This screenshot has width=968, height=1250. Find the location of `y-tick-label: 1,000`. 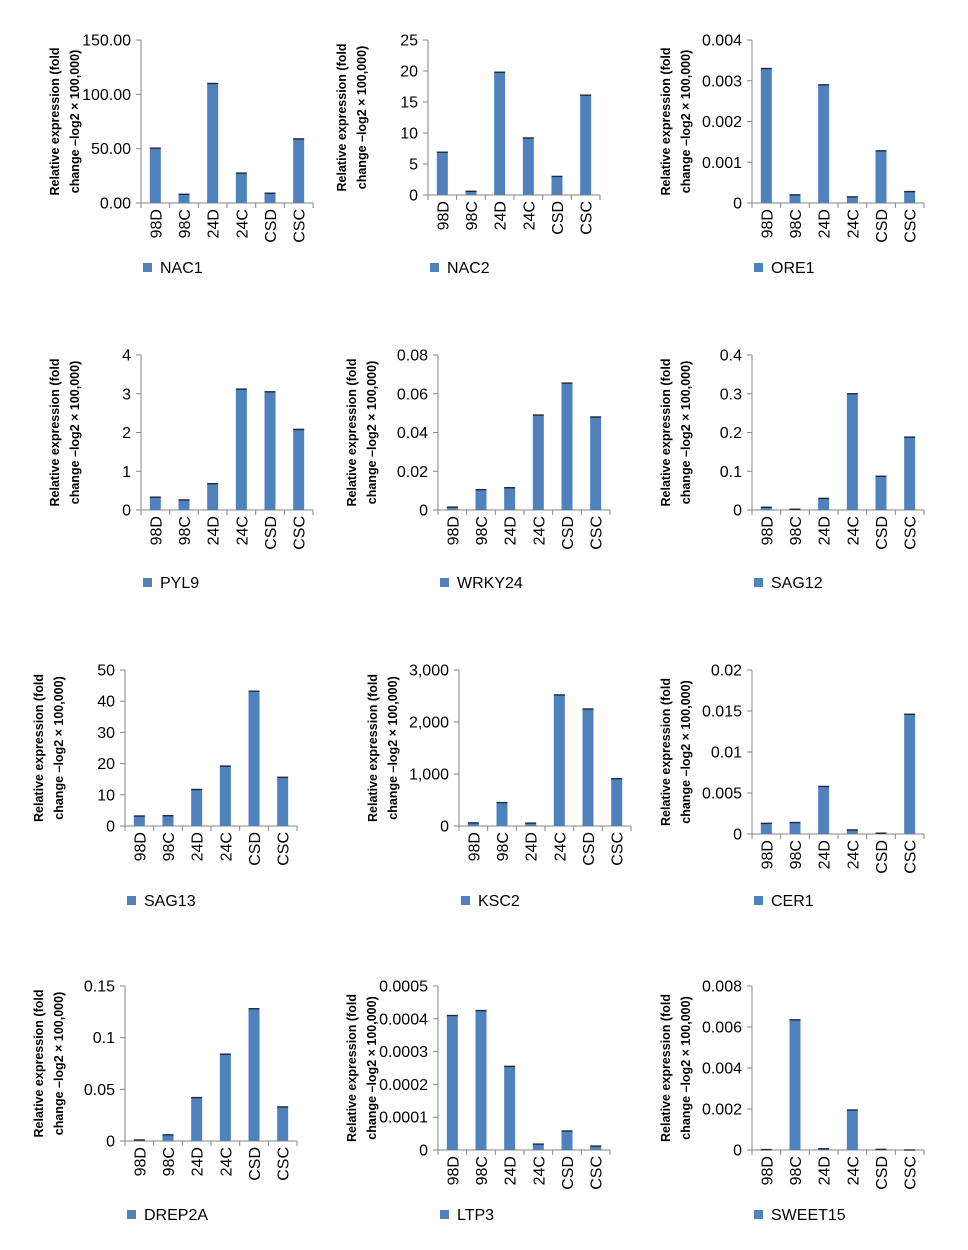

y-tick-label: 1,000 is located at coordinates (429, 775).